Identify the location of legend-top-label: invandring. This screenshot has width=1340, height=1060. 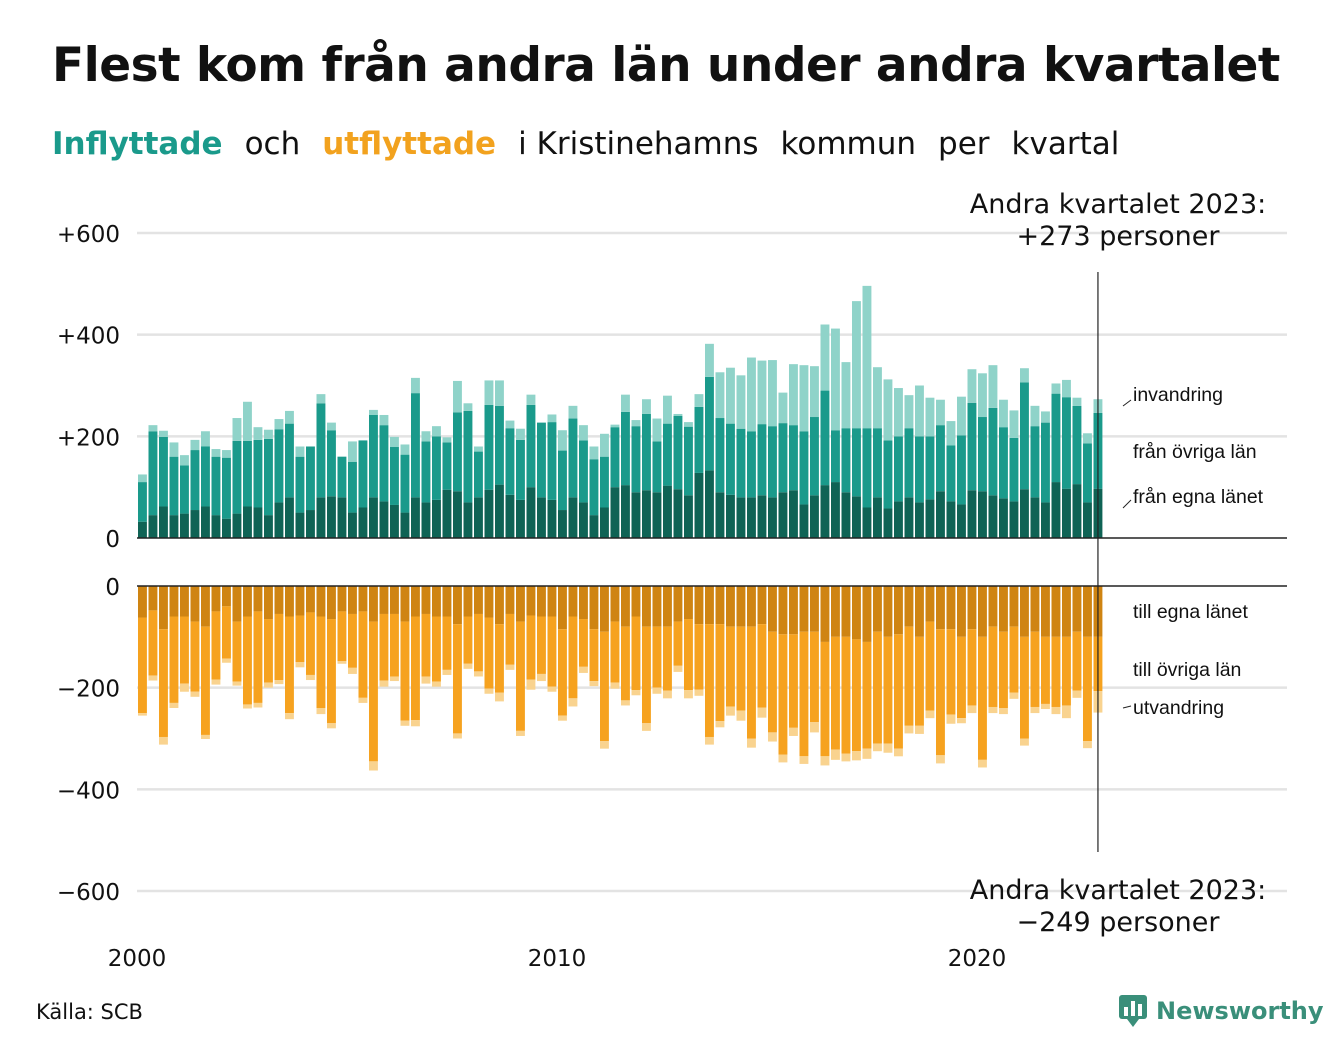
(1178, 395).